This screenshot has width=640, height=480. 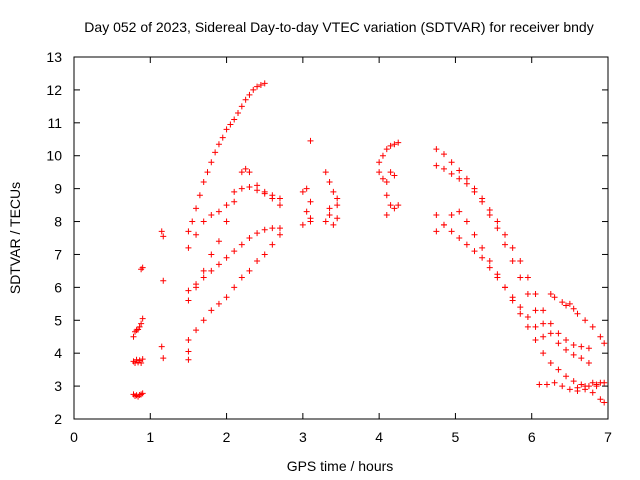 What do you see at coordinates (74, 437) in the screenshot?
I see `x-tick-label: 0` at bounding box center [74, 437].